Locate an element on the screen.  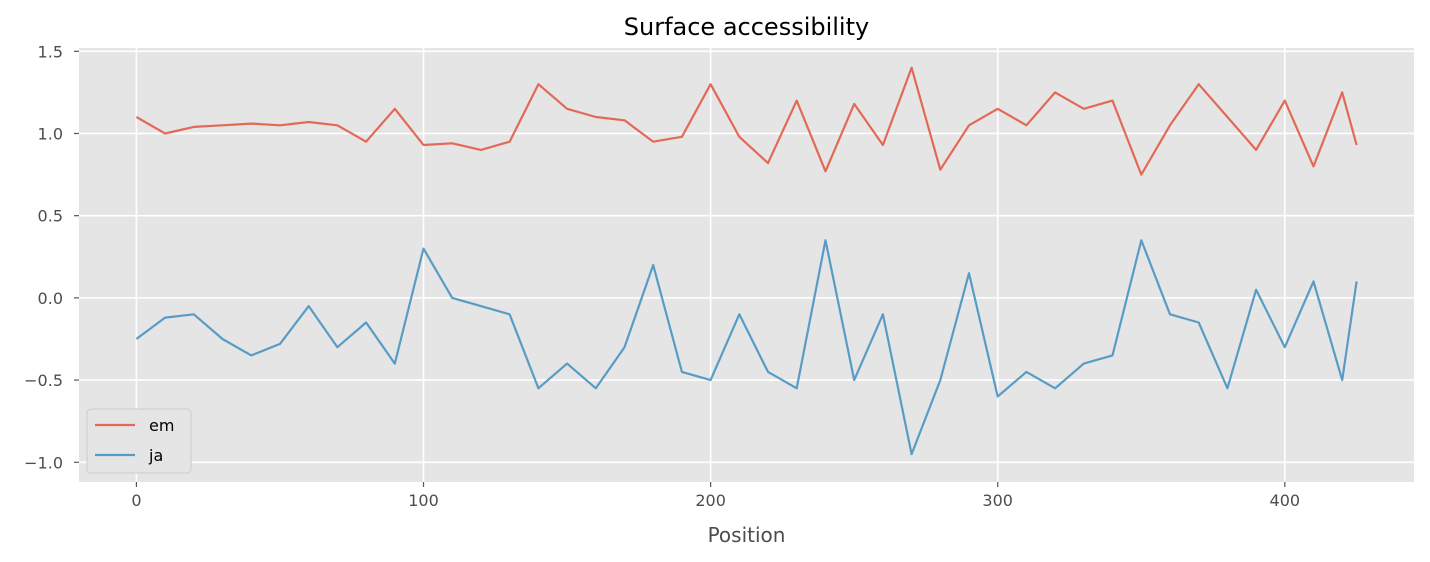
x-tick-label: 300 is located at coordinates (997, 500).